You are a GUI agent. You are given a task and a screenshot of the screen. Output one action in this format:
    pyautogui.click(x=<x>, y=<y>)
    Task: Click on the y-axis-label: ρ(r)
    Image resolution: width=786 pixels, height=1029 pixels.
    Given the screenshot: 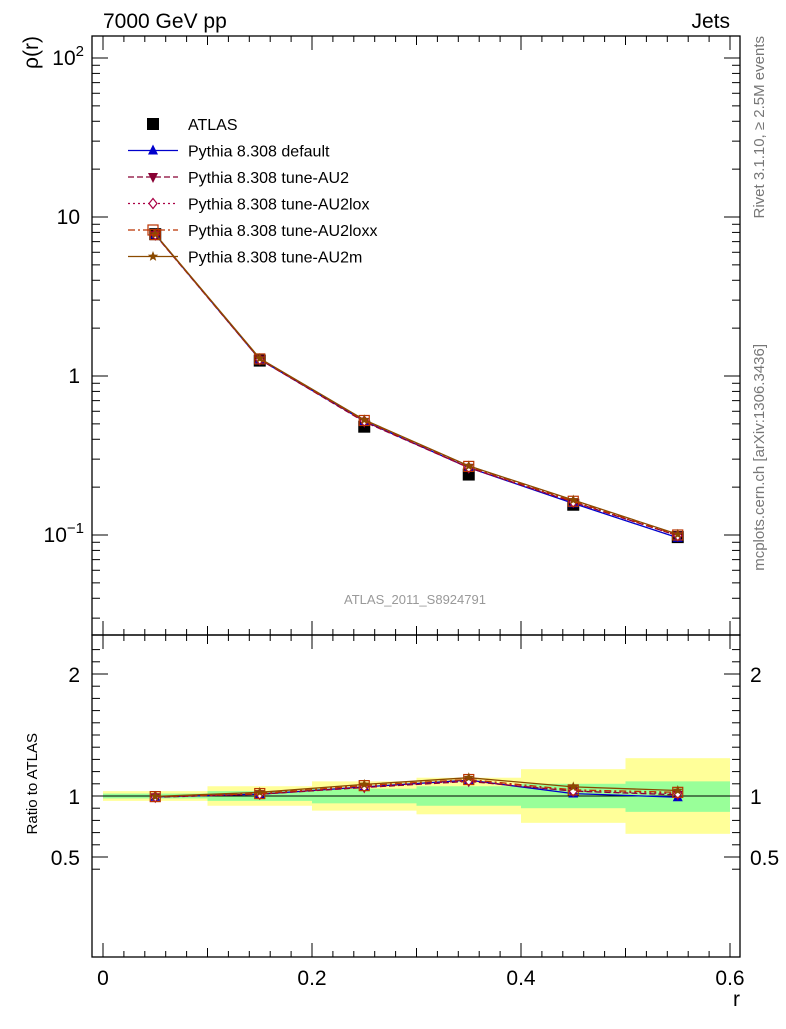 What is the action you would take?
    pyautogui.click(x=31, y=52)
    